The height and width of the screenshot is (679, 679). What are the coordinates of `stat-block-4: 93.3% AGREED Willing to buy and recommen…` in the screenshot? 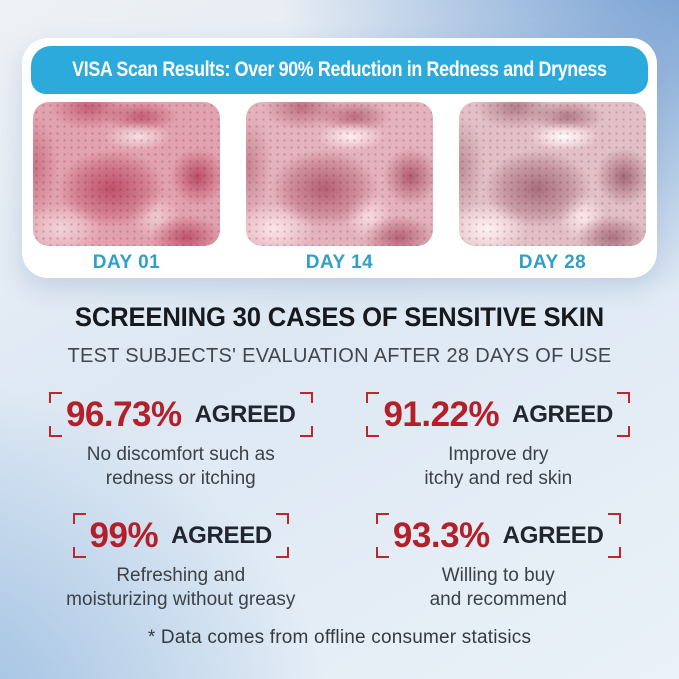 It's located at (498, 562).